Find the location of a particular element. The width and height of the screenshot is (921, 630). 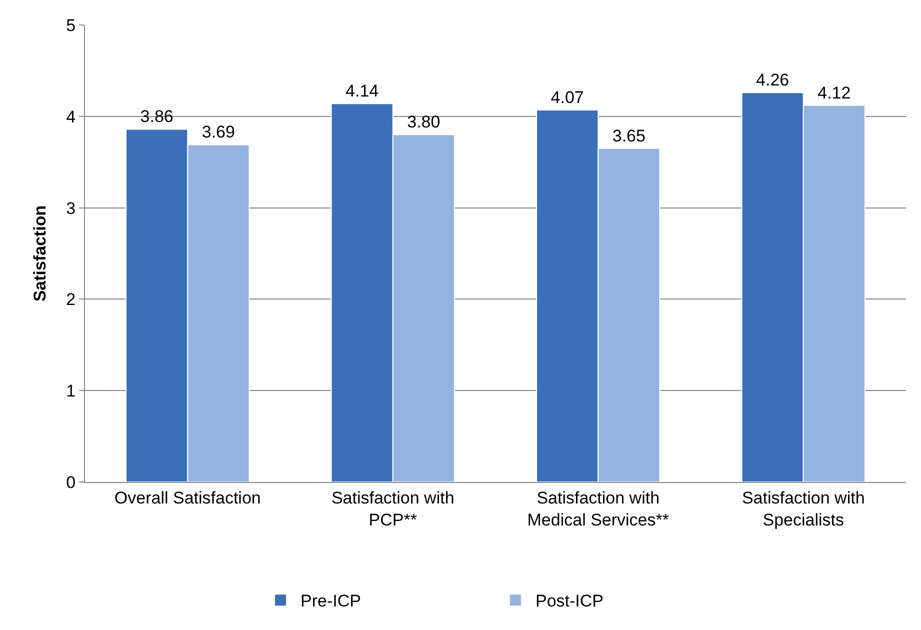

data-label: 4.14 is located at coordinates (362, 91).